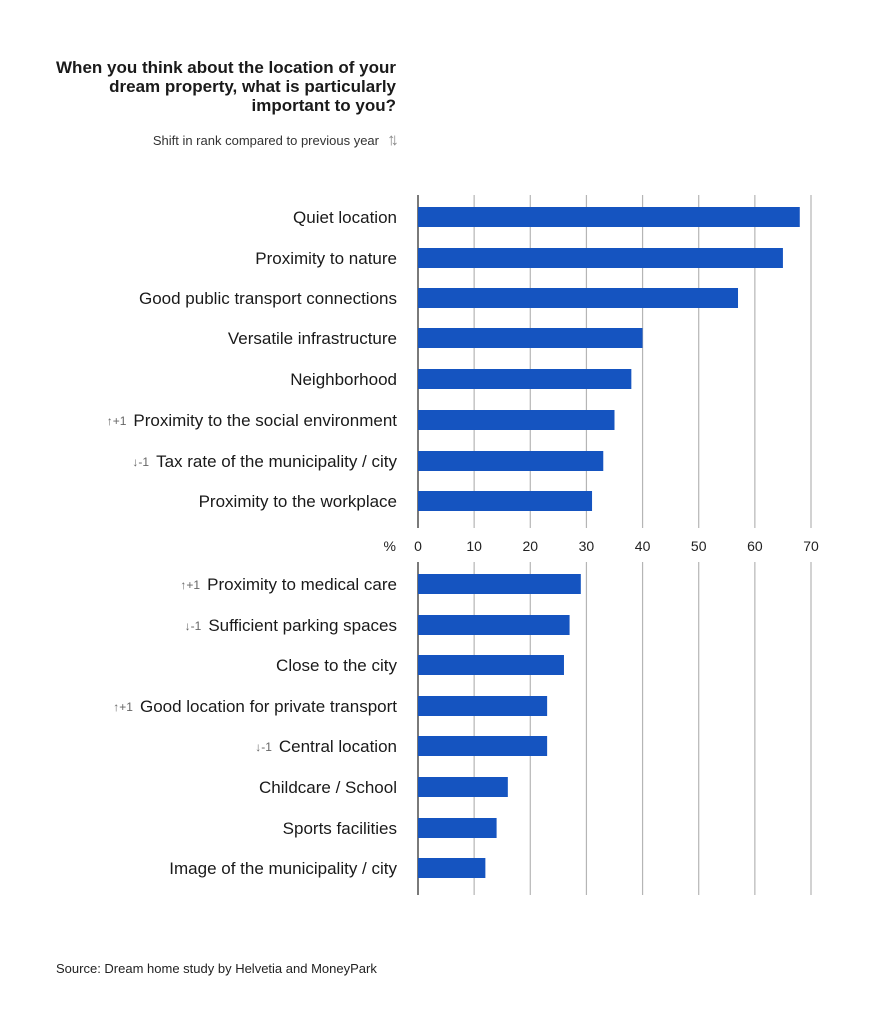  What do you see at coordinates (643, 546) in the screenshot?
I see `x-tick-label: 40` at bounding box center [643, 546].